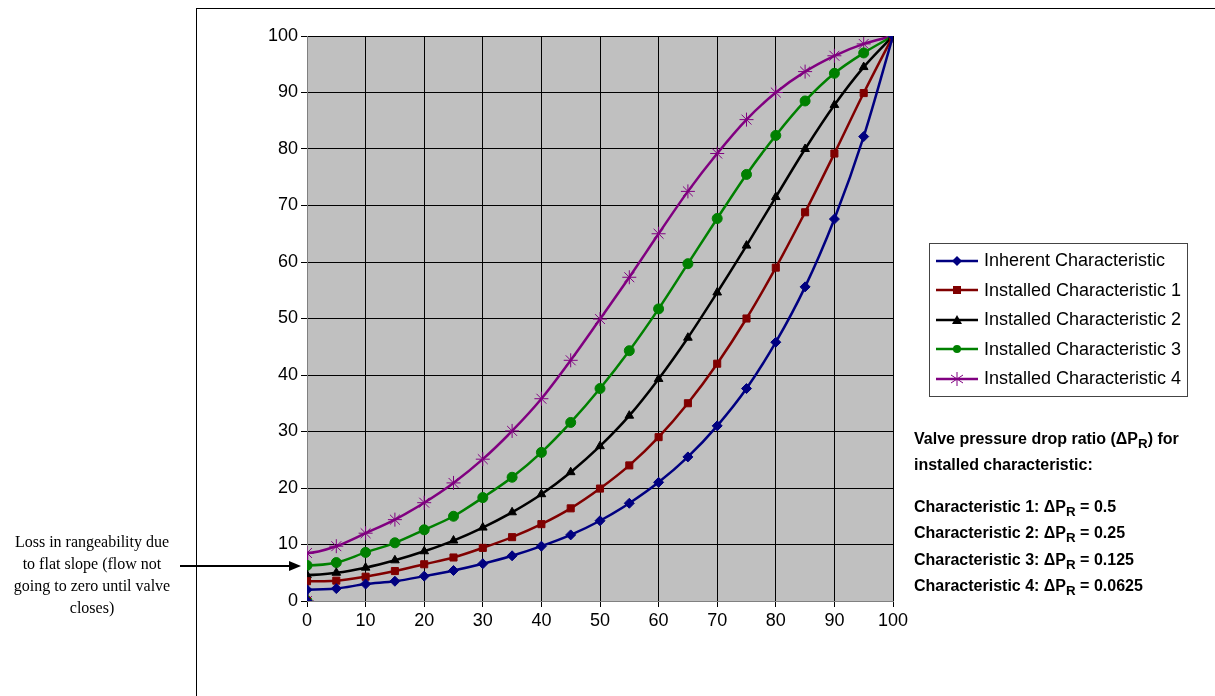 Image resolution: width=1215 pixels, height=696 pixels. I want to click on legend-label: Installed Characteristic 1, so click(1083, 290).